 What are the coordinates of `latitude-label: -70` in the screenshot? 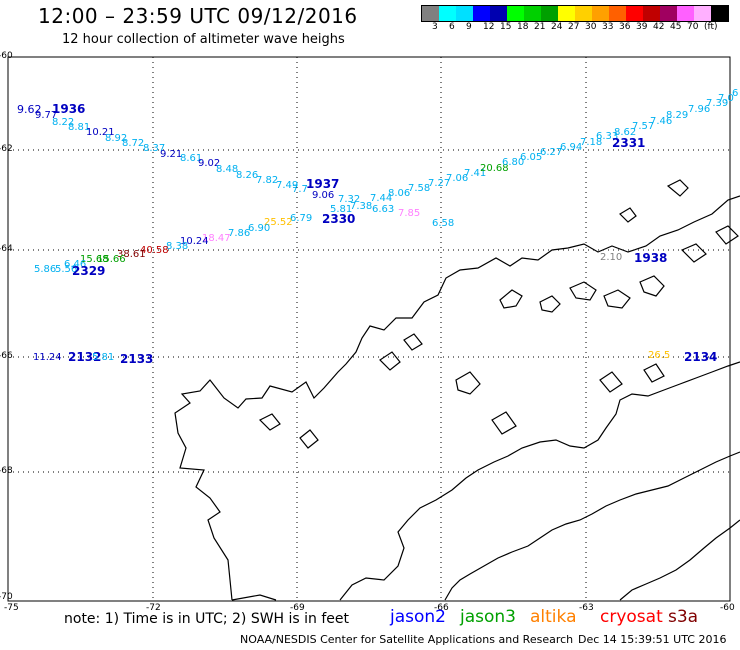 It's located at (6, 597).